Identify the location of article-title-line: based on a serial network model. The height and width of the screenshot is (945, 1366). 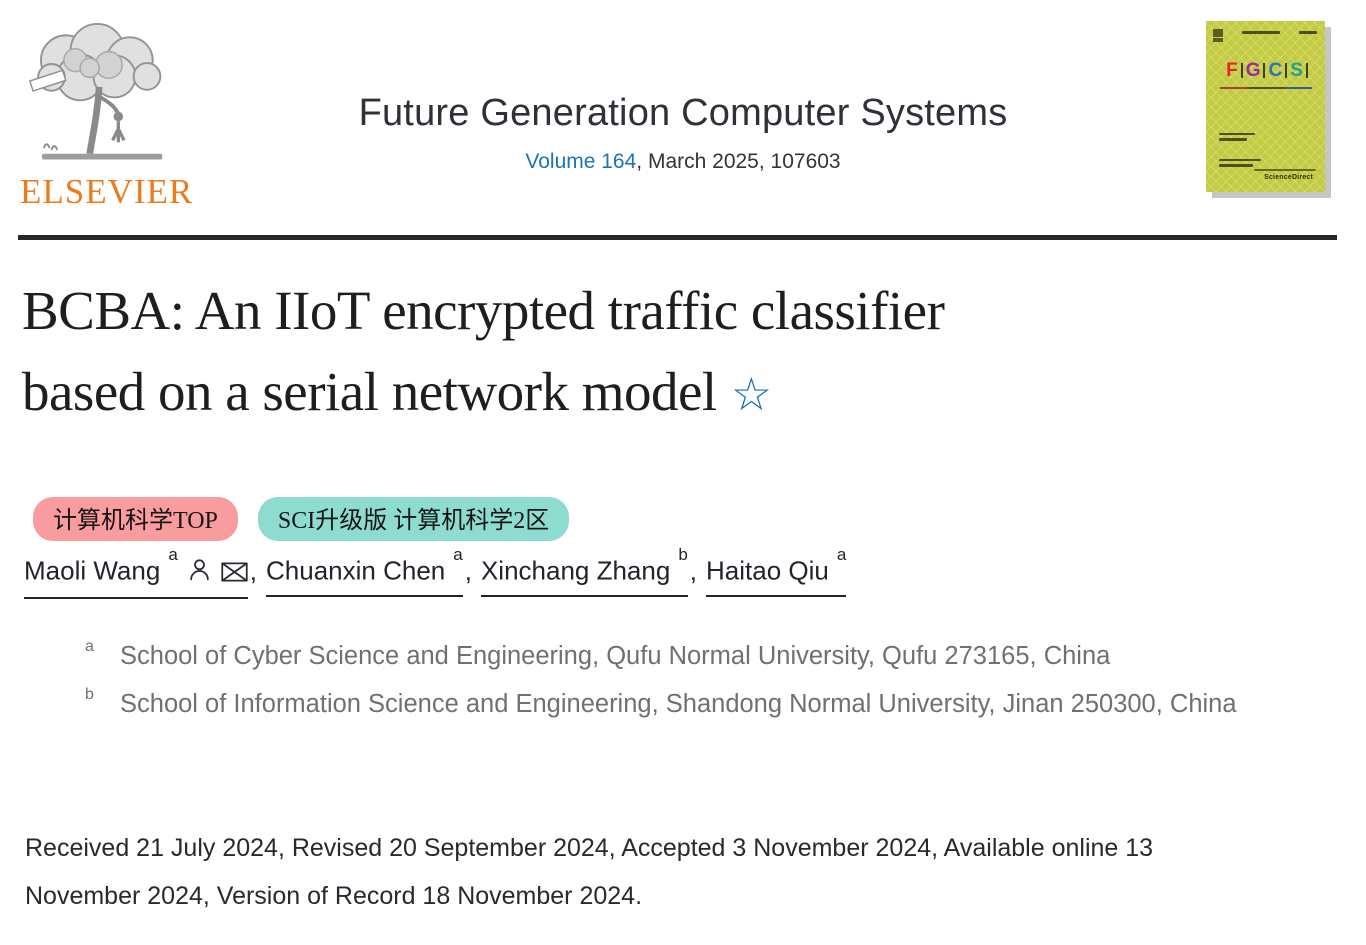
(369, 391).